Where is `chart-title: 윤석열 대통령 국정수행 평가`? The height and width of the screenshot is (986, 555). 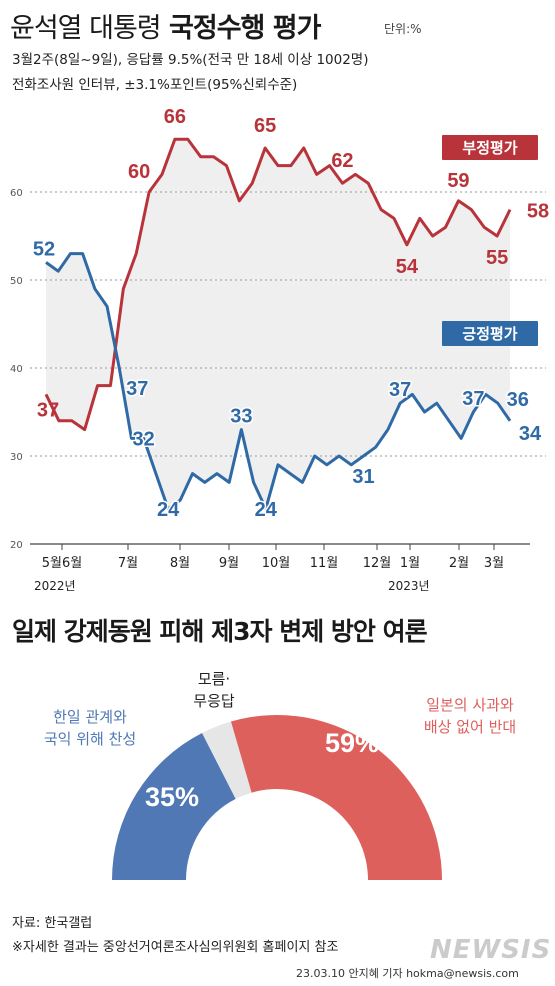
chart-title: 윤석열 대통령 국정수행 평가 is located at coordinates (165, 25).